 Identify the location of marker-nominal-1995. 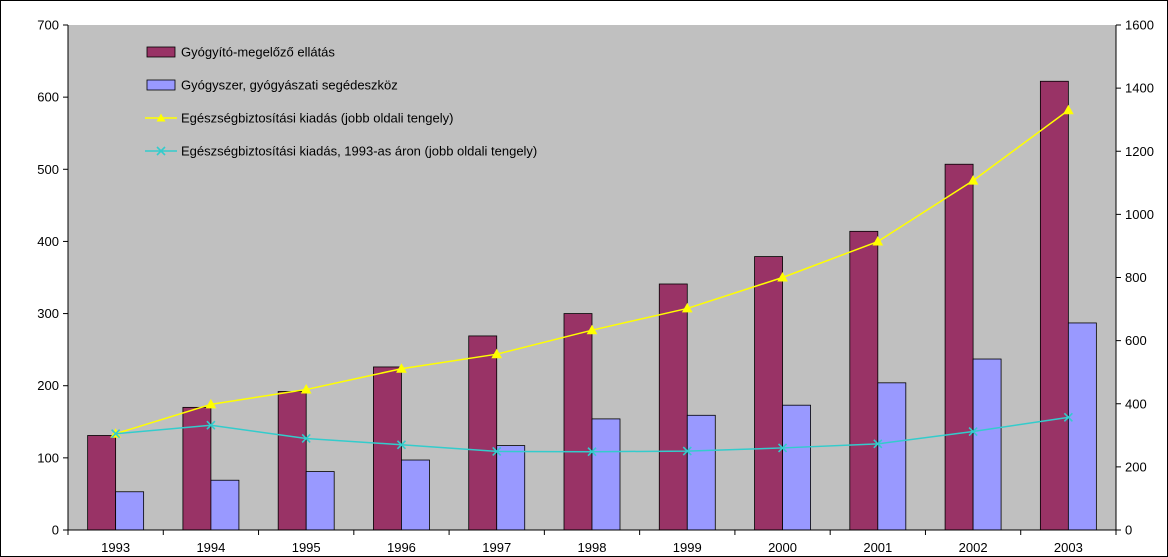
(306, 389).